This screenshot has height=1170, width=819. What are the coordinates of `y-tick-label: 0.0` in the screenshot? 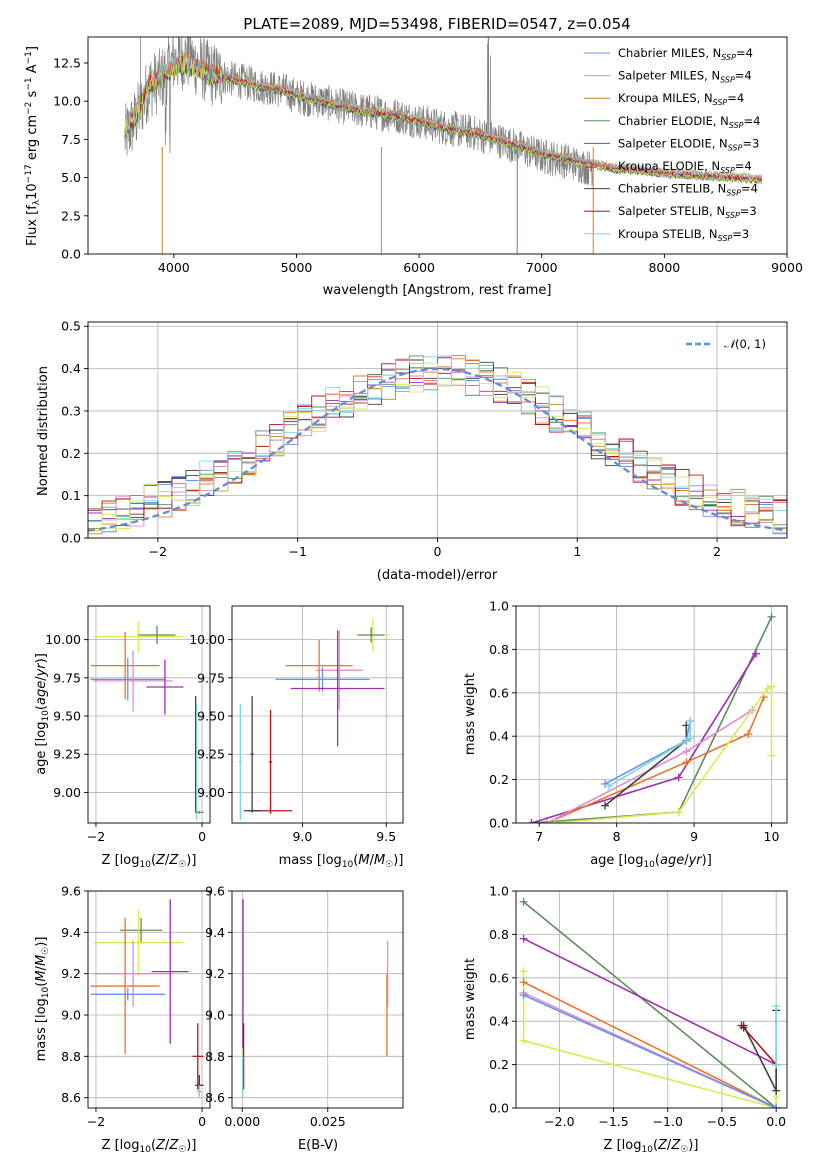 It's located at (71, 254).